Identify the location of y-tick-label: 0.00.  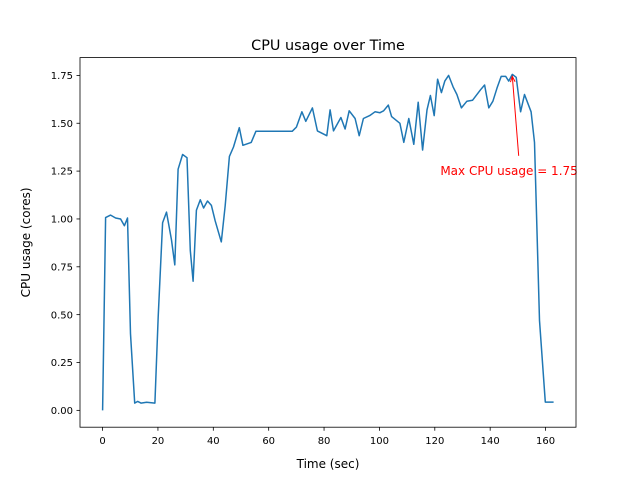
(62, 411).